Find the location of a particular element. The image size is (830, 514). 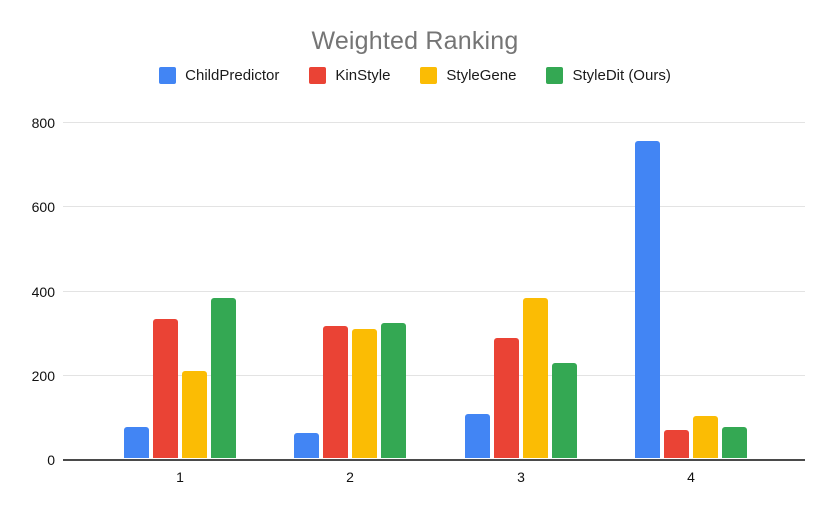

chart-title: Weighted Ranking is located at coordinates (415, 41).